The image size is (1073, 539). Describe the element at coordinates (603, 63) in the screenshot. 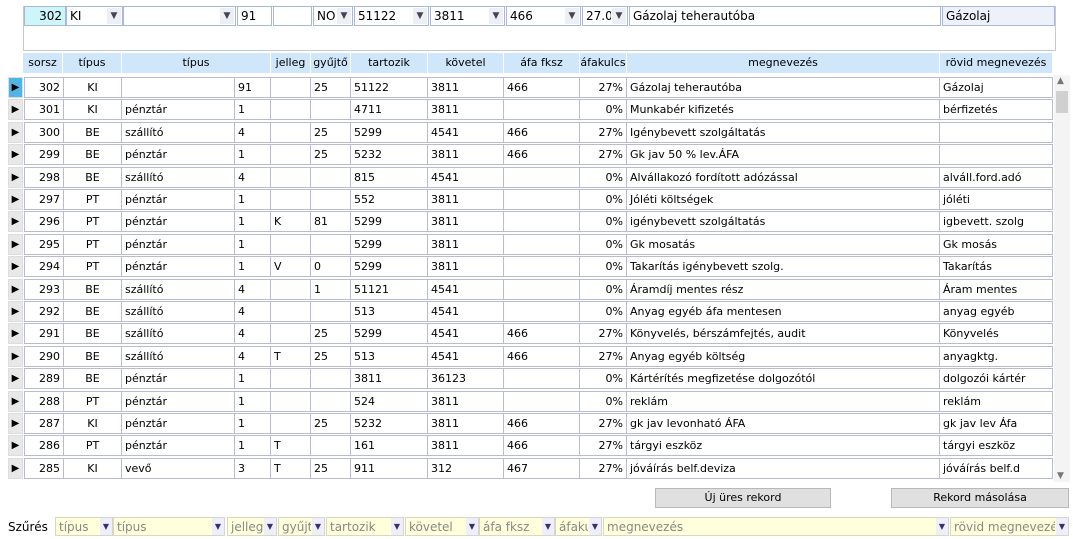

I see `header-afakulcs: áfakulcs` at that location.